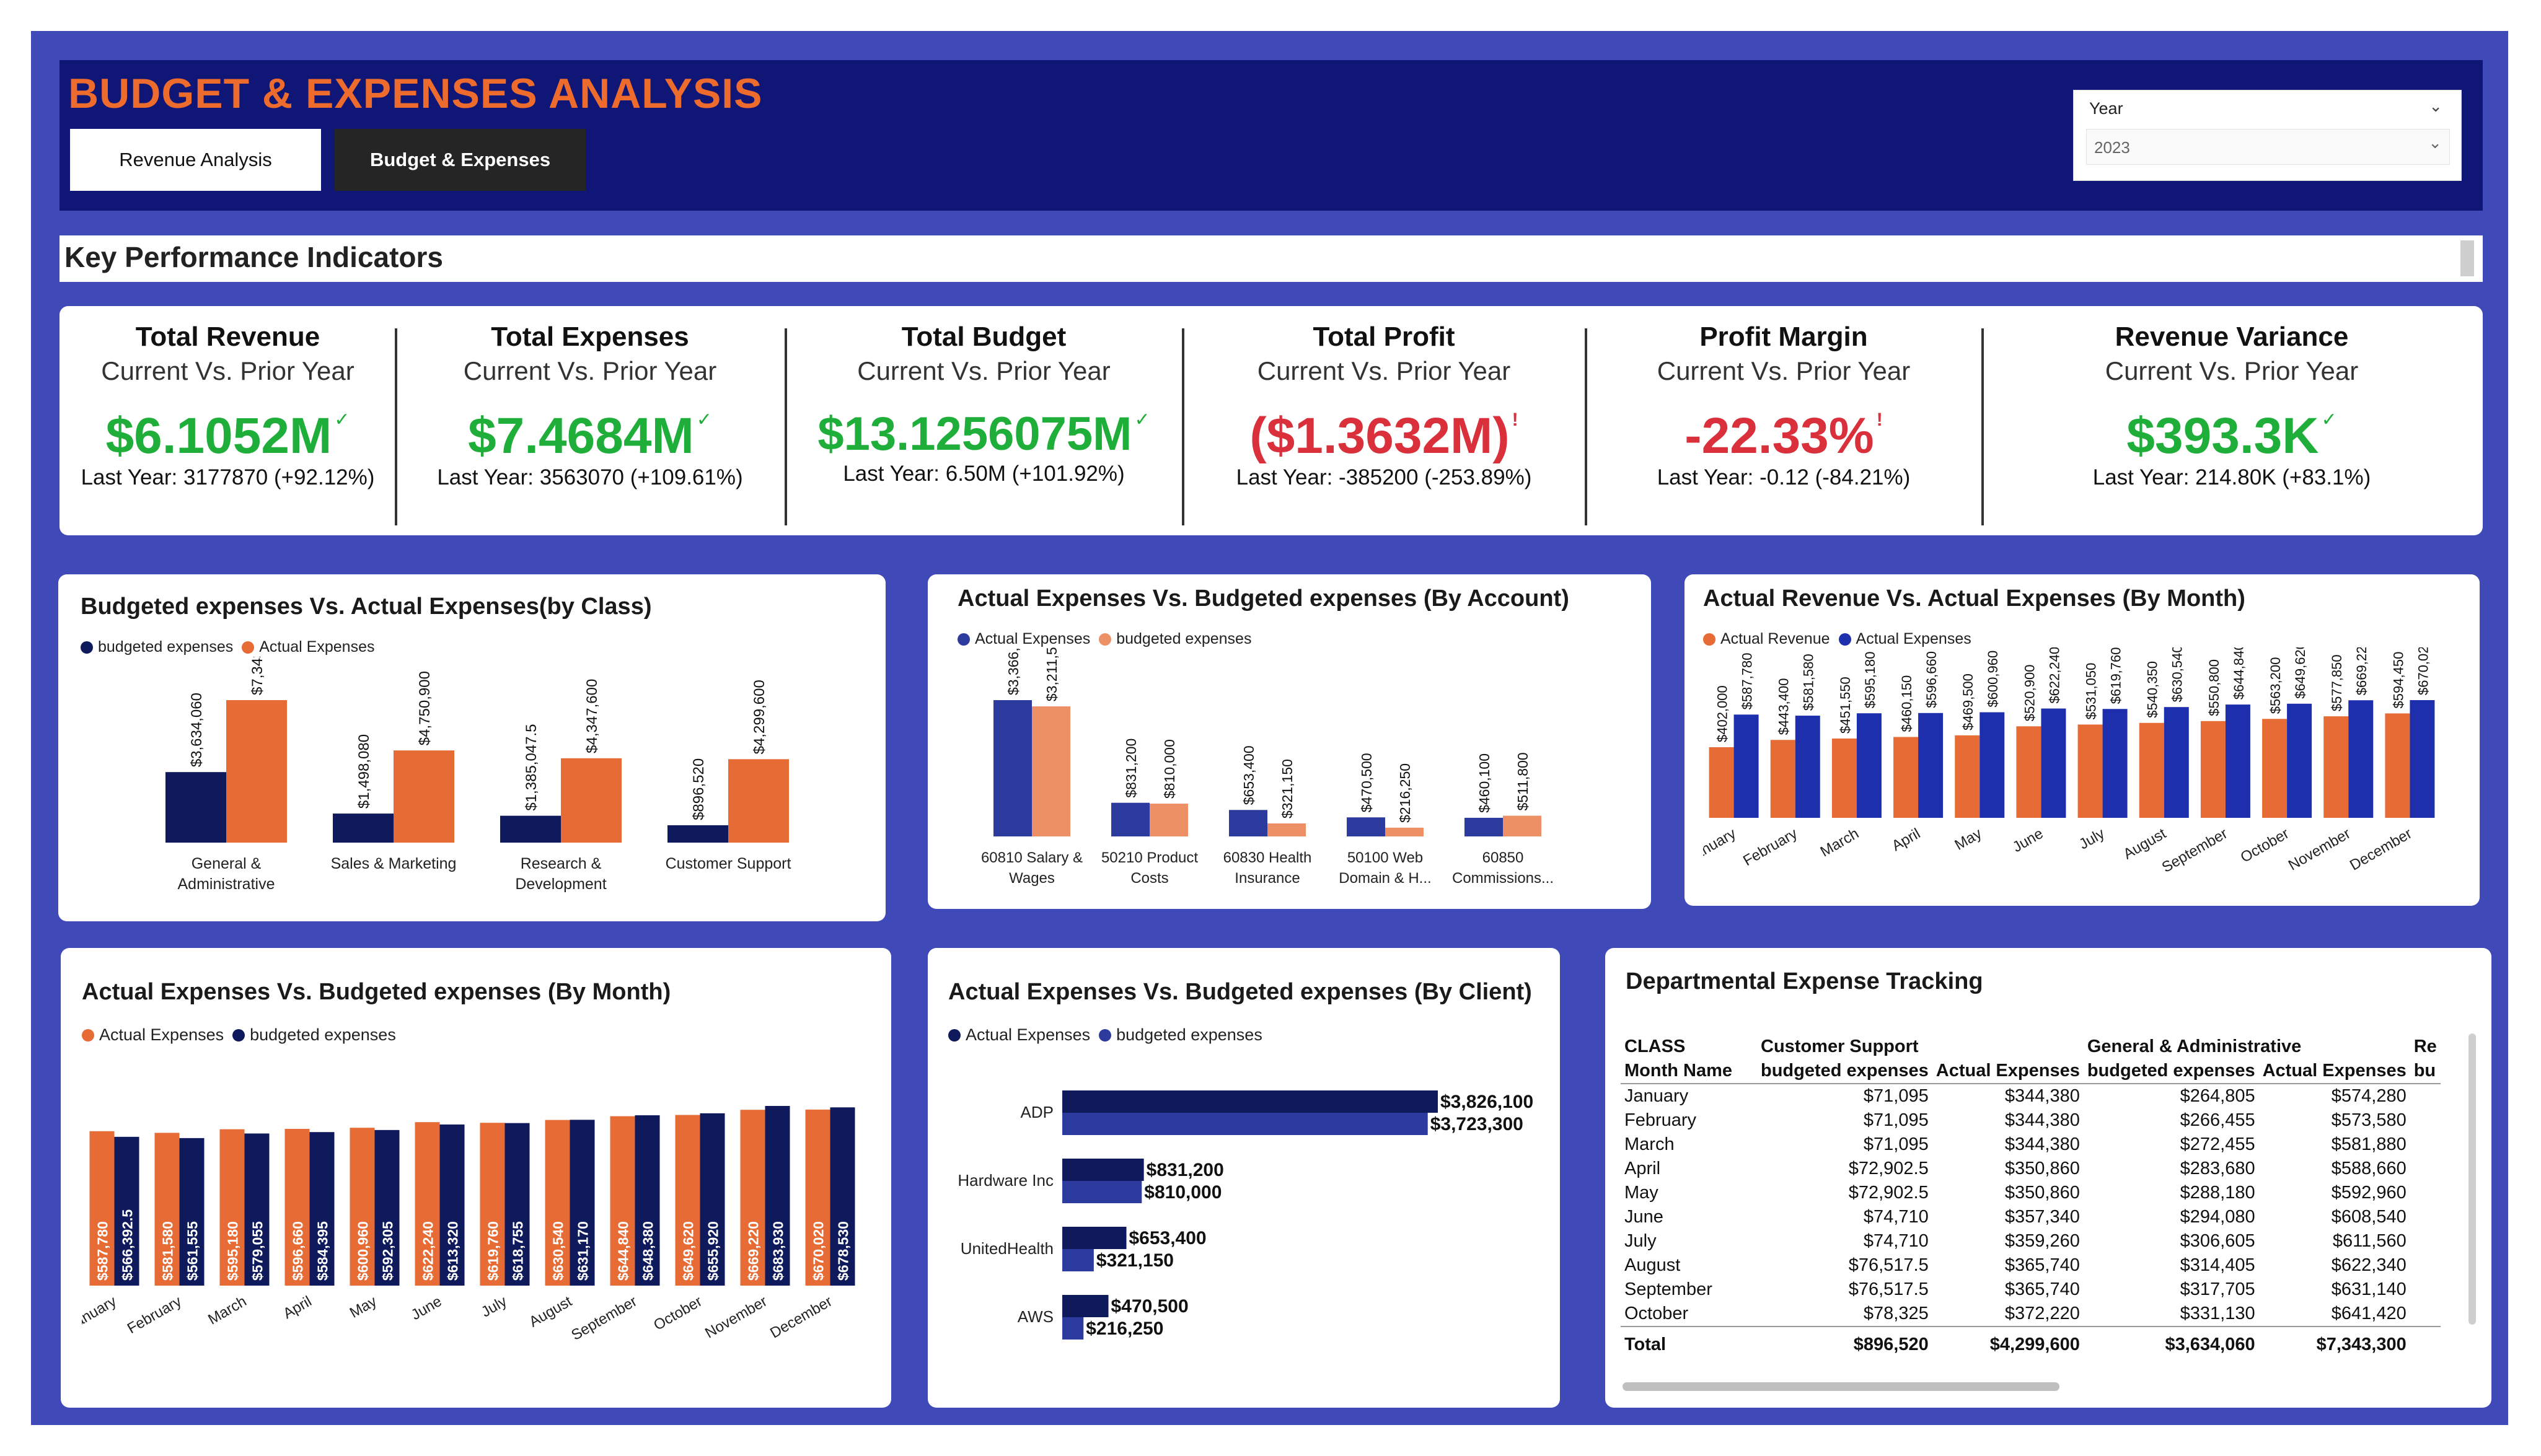  What do you see at coordinates (363, 1307) in the screenshot?
I see `axis-tick-label: May` at bounding box center [363, 1307].